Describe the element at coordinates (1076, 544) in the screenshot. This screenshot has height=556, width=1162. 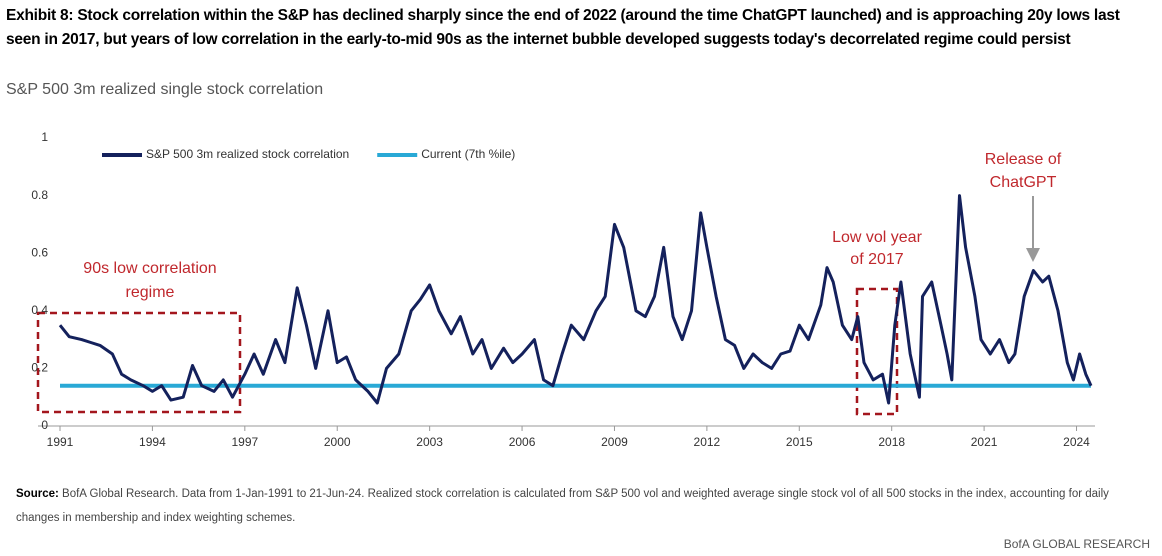
I see `footer: BofA GLOBAL RESEARCH` at that location.